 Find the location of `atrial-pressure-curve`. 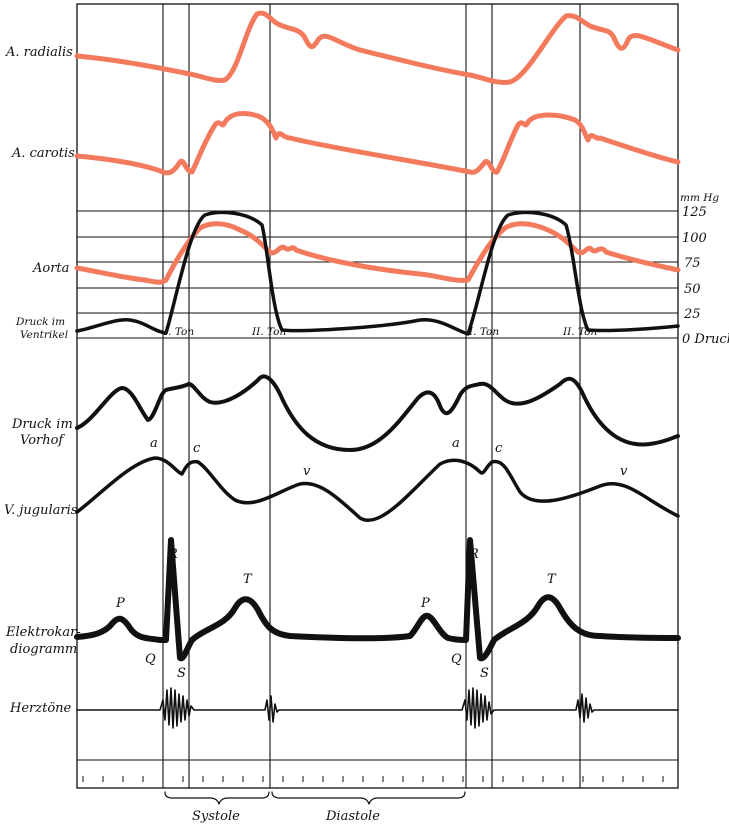

atrial-pressure-curve is located at coordinates (377, 413).